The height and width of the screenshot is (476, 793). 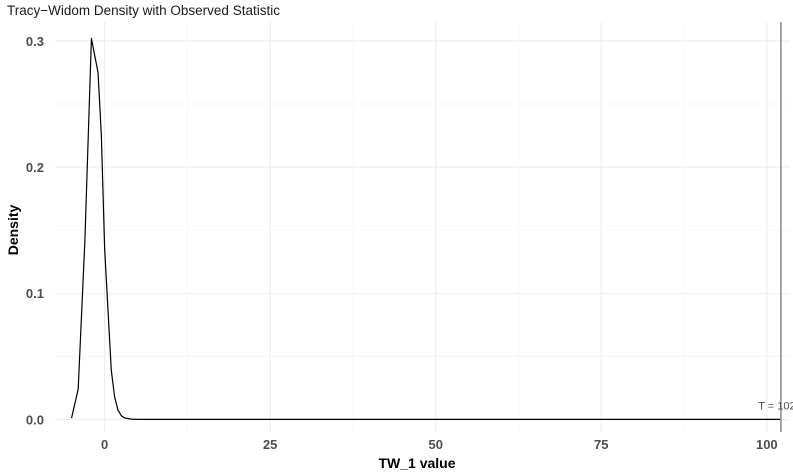 I want to click on x-tick-label: 100, so click(x=767, y=444).